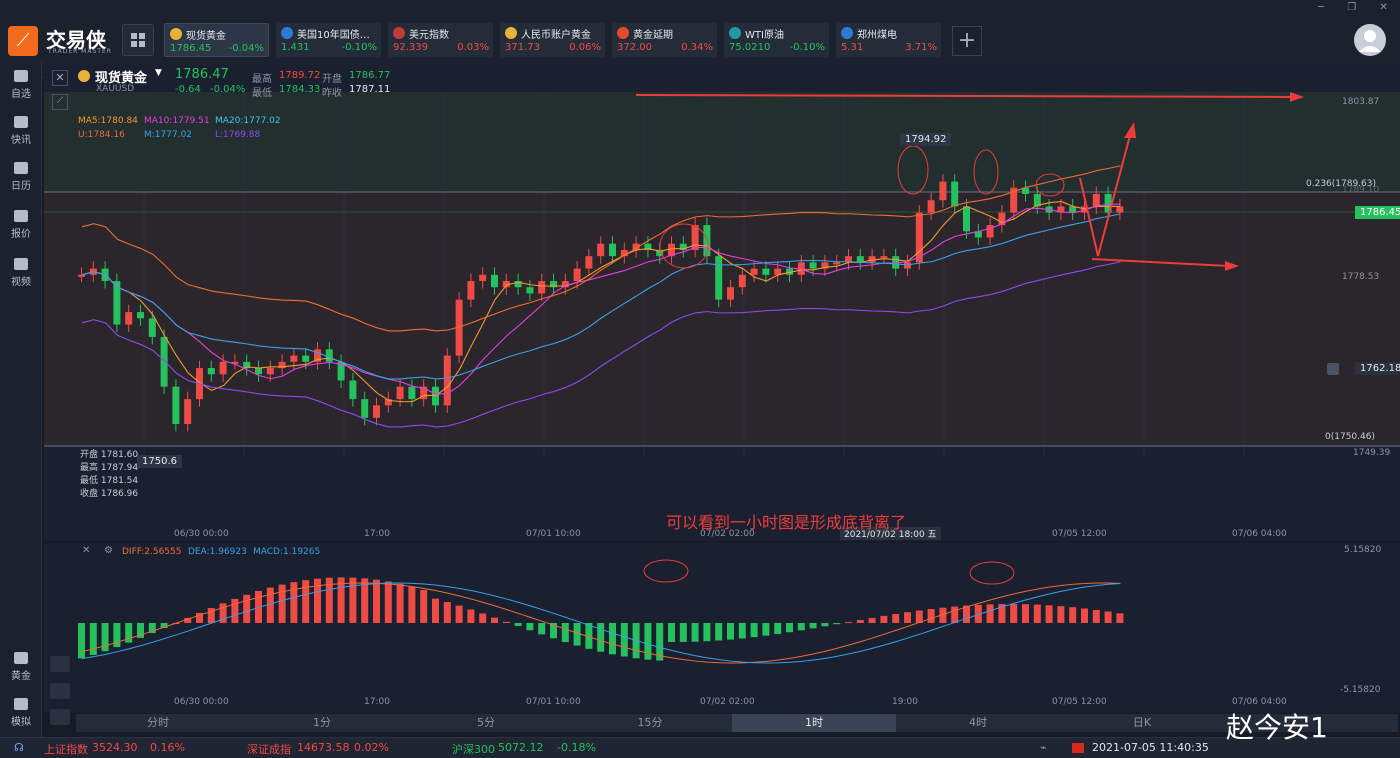  What do you see at coordinates (1358, 7) in the screenshot?
I see `window-controls: ─ ❐ ✕` at bounding box center [1358, 7].